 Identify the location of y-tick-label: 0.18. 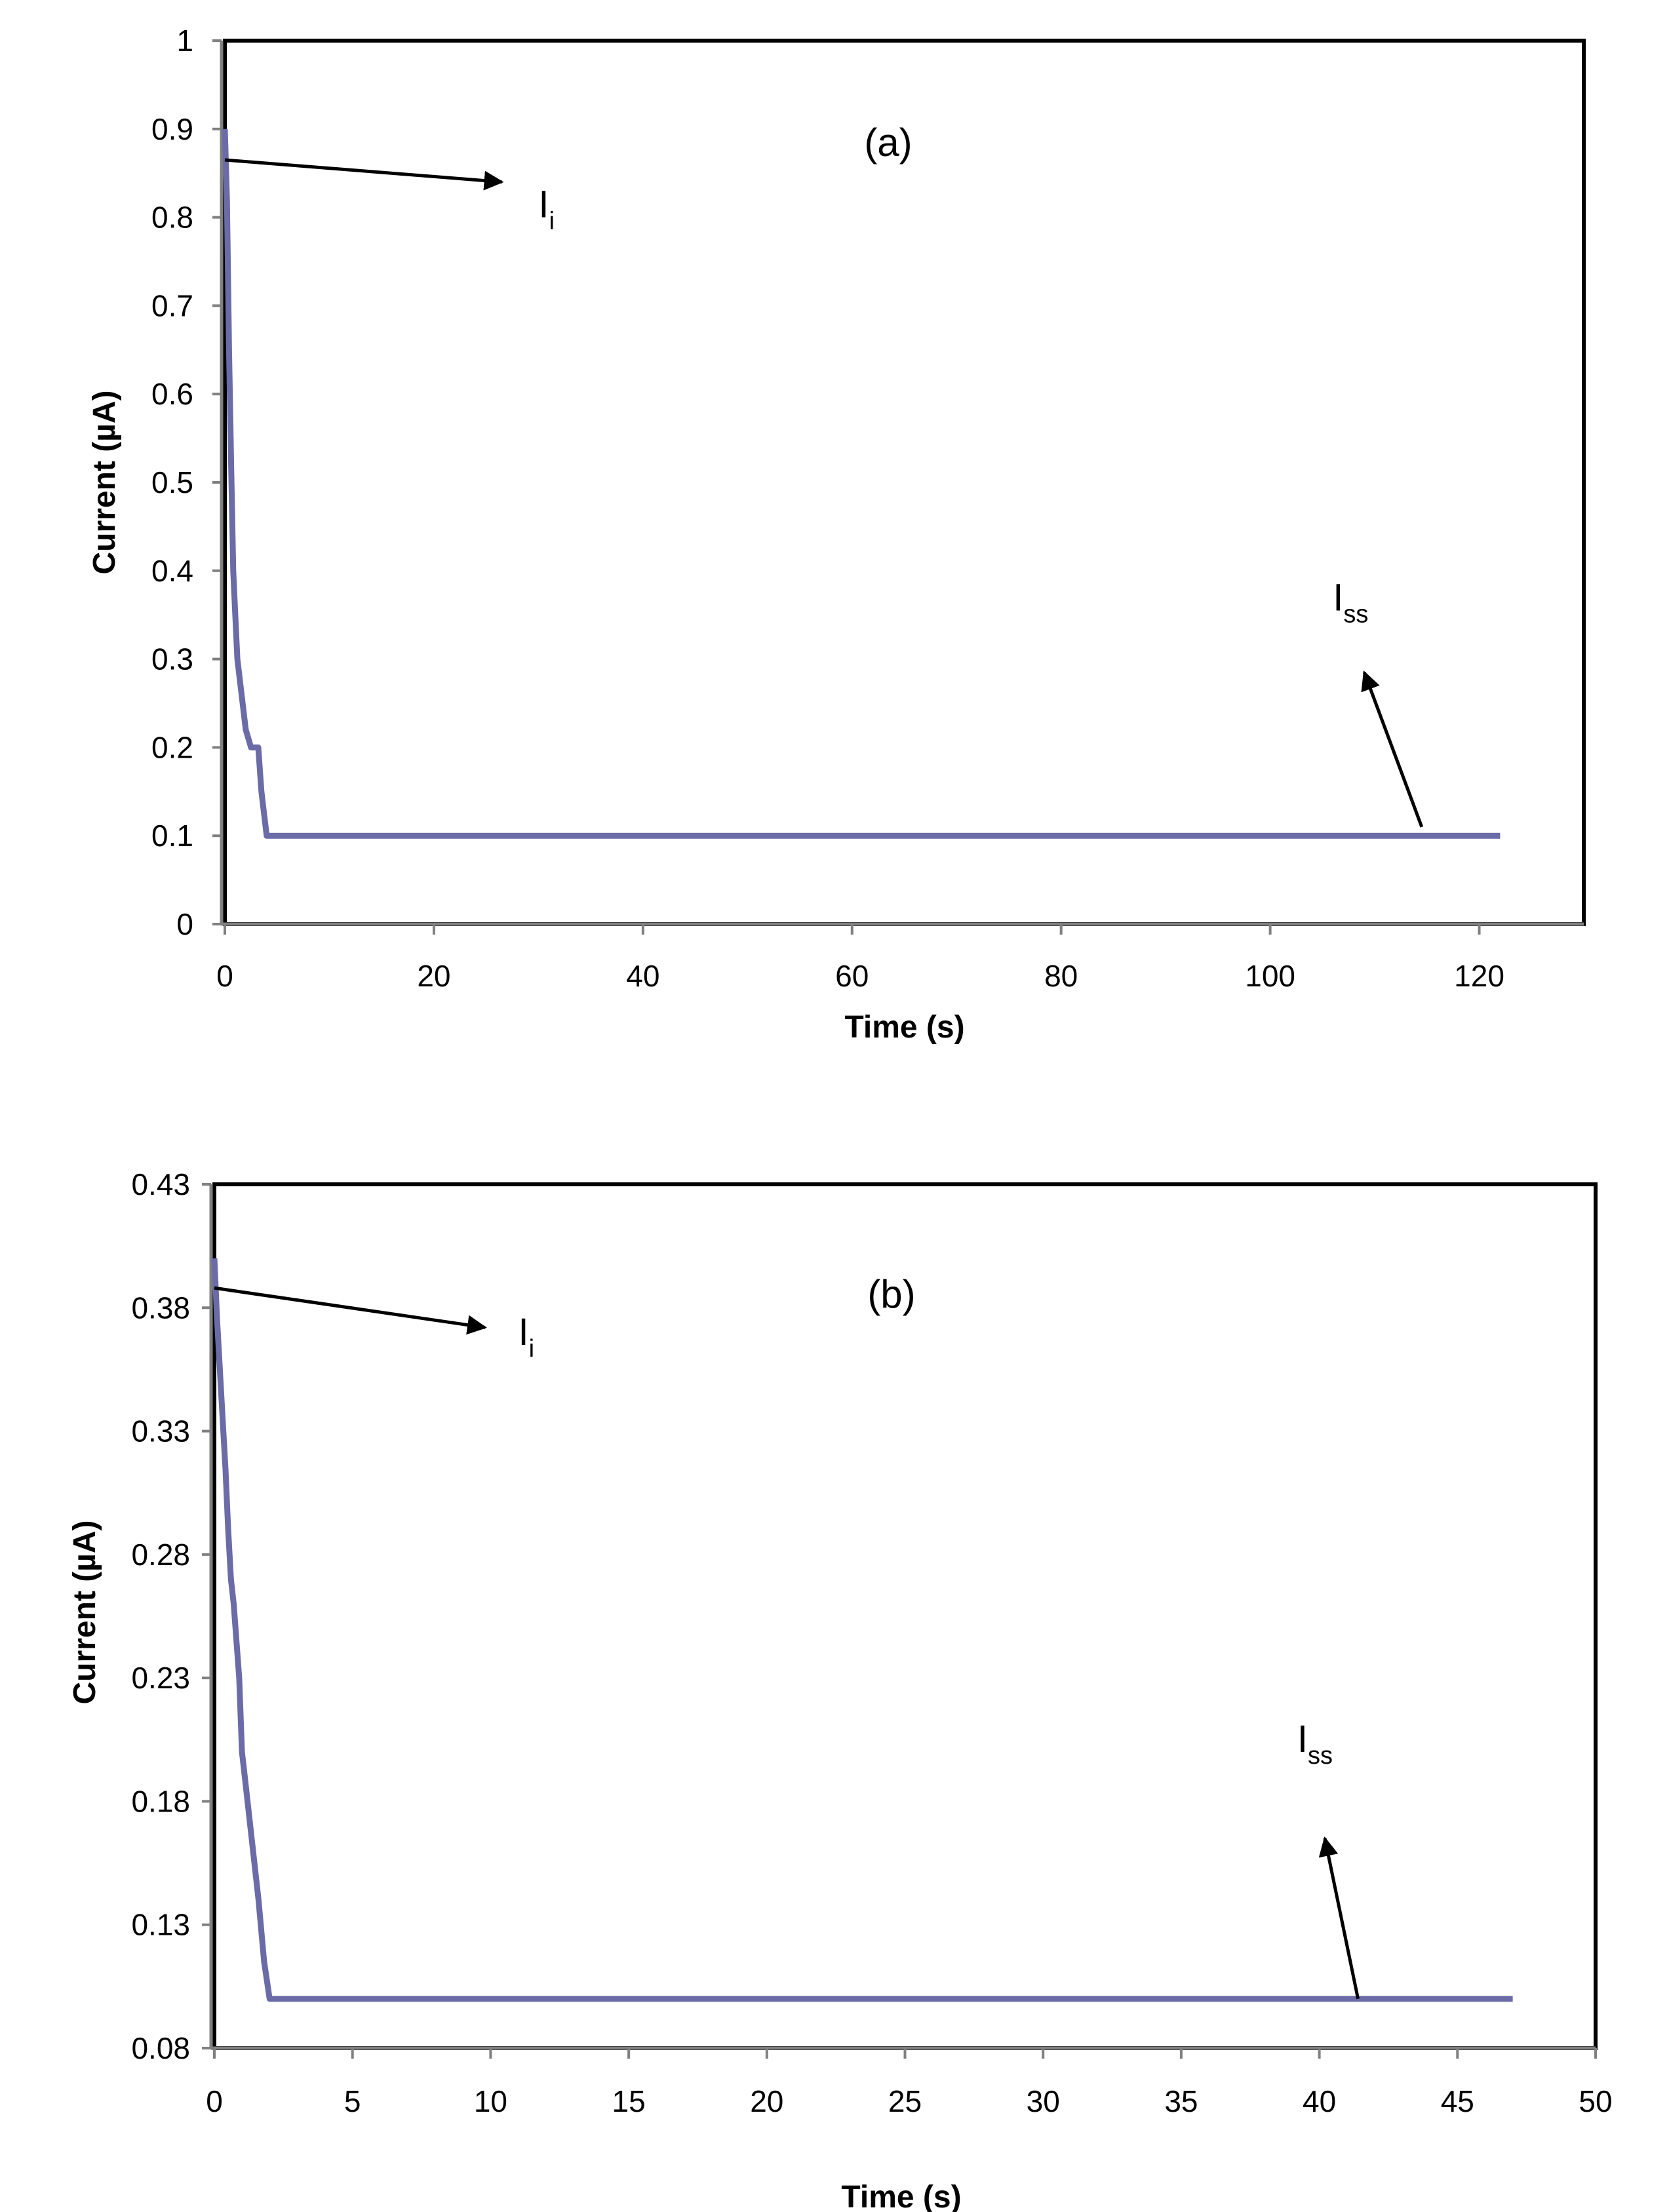
(160, 1801).